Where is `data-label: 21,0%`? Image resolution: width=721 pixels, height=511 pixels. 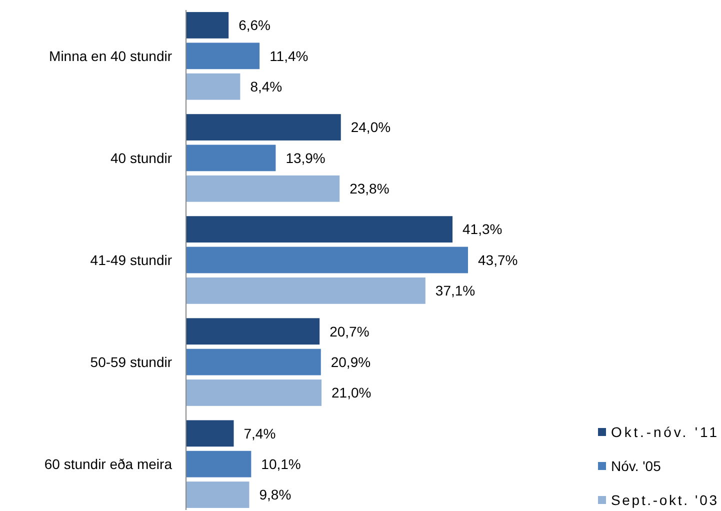 data-label: 21,0% is located at coordinates (352, 392).